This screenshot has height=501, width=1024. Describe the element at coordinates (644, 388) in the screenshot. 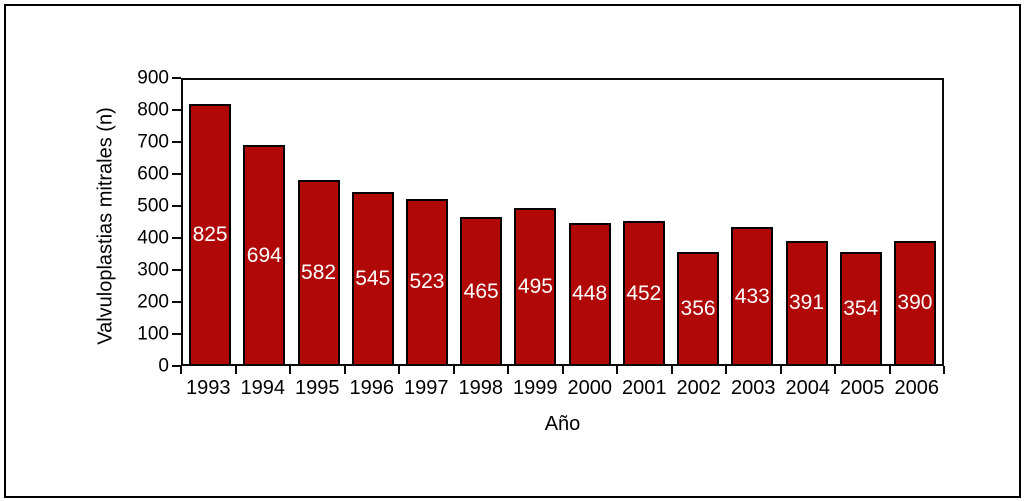

I see `x-tick-label-2001: 2001` at that location.